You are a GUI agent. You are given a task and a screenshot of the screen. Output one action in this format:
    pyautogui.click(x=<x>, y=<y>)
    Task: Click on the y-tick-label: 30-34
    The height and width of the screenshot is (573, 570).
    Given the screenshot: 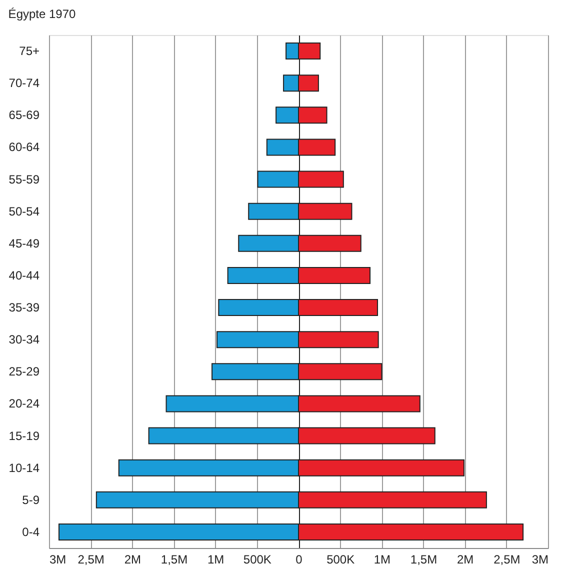 What is the action you would take?
    pyautogui.click(x=24, y=339)
    